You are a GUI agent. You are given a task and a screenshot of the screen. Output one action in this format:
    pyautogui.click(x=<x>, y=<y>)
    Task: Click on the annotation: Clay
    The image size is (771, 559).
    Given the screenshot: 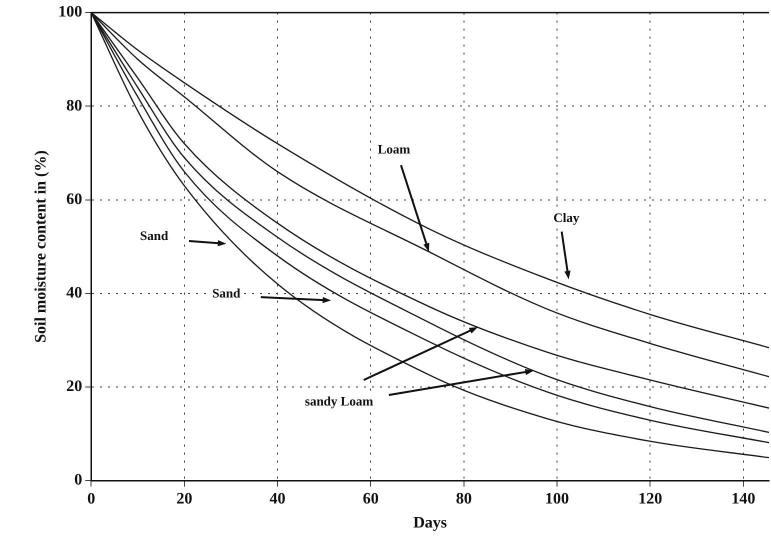 What is the action you would take?
    pyautogui.click(x=566, y=217)
    